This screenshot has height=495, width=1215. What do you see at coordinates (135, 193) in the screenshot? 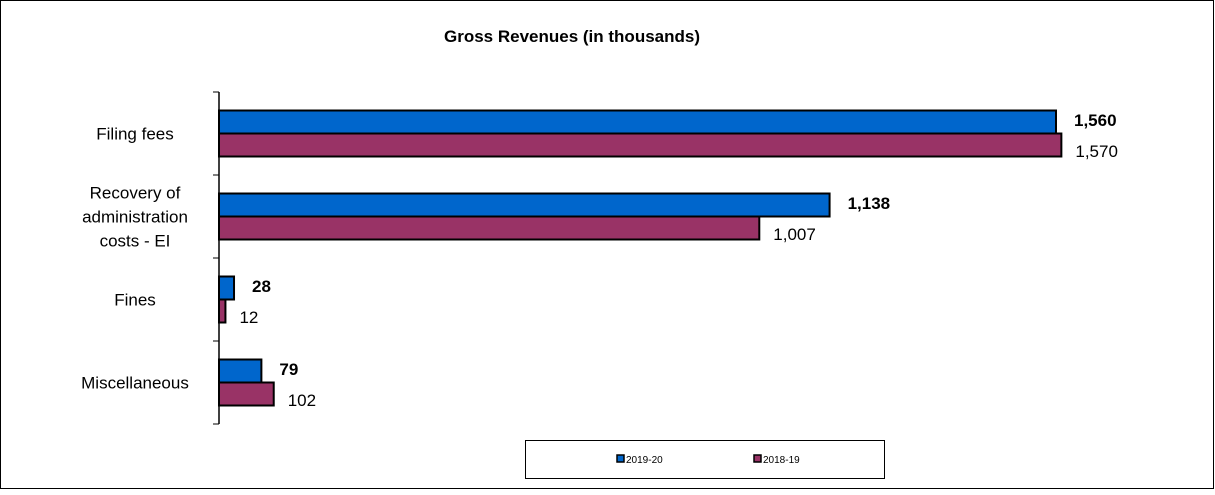
I see `category-label-line: Recovery of` at bounding box center [135, 193].